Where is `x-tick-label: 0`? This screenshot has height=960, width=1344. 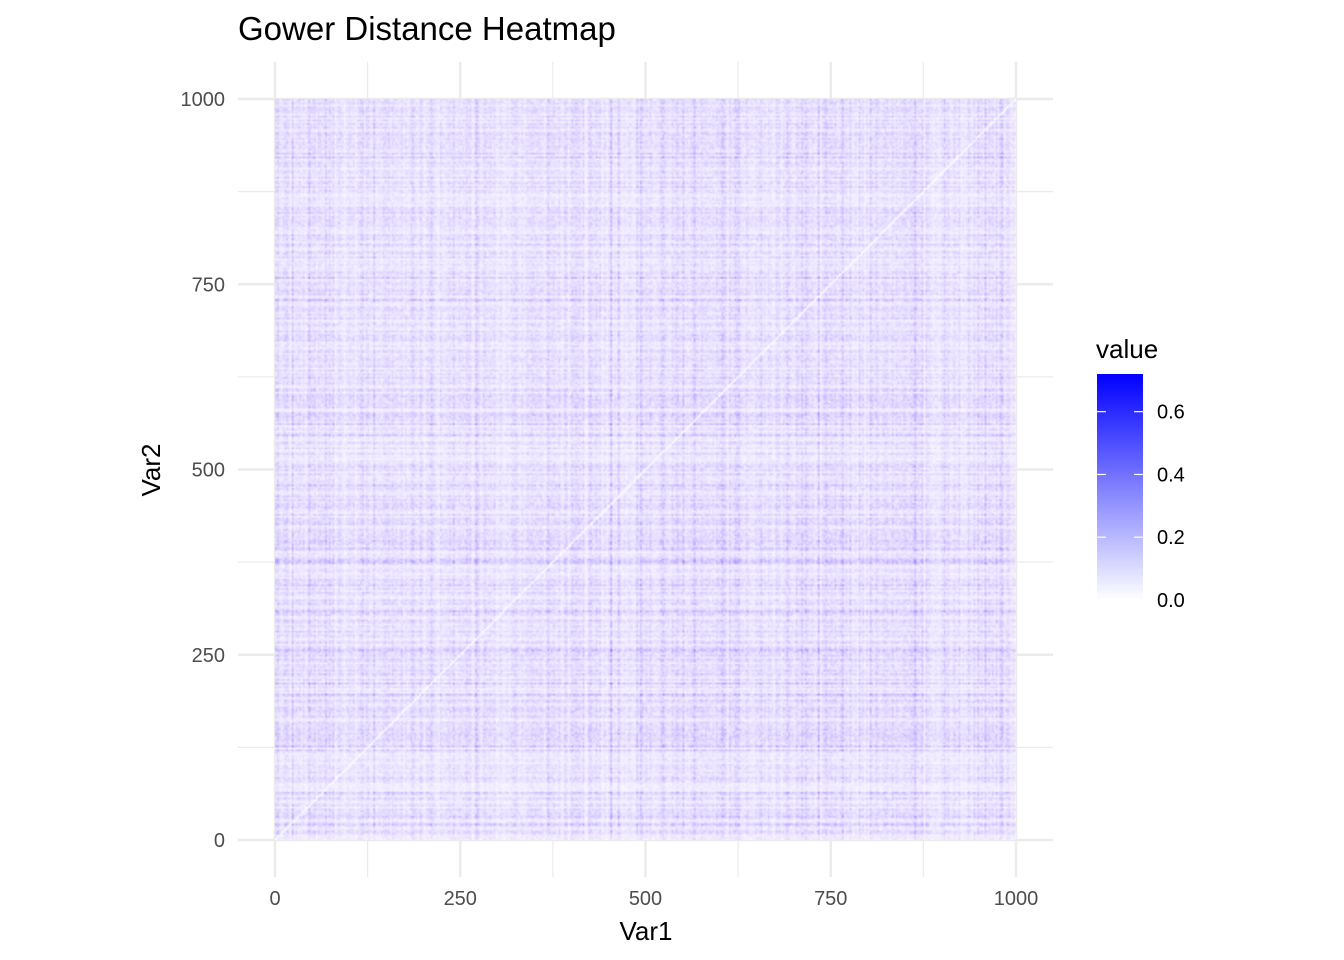 x-tick-label: 0 is located at coordinates (274, 899).